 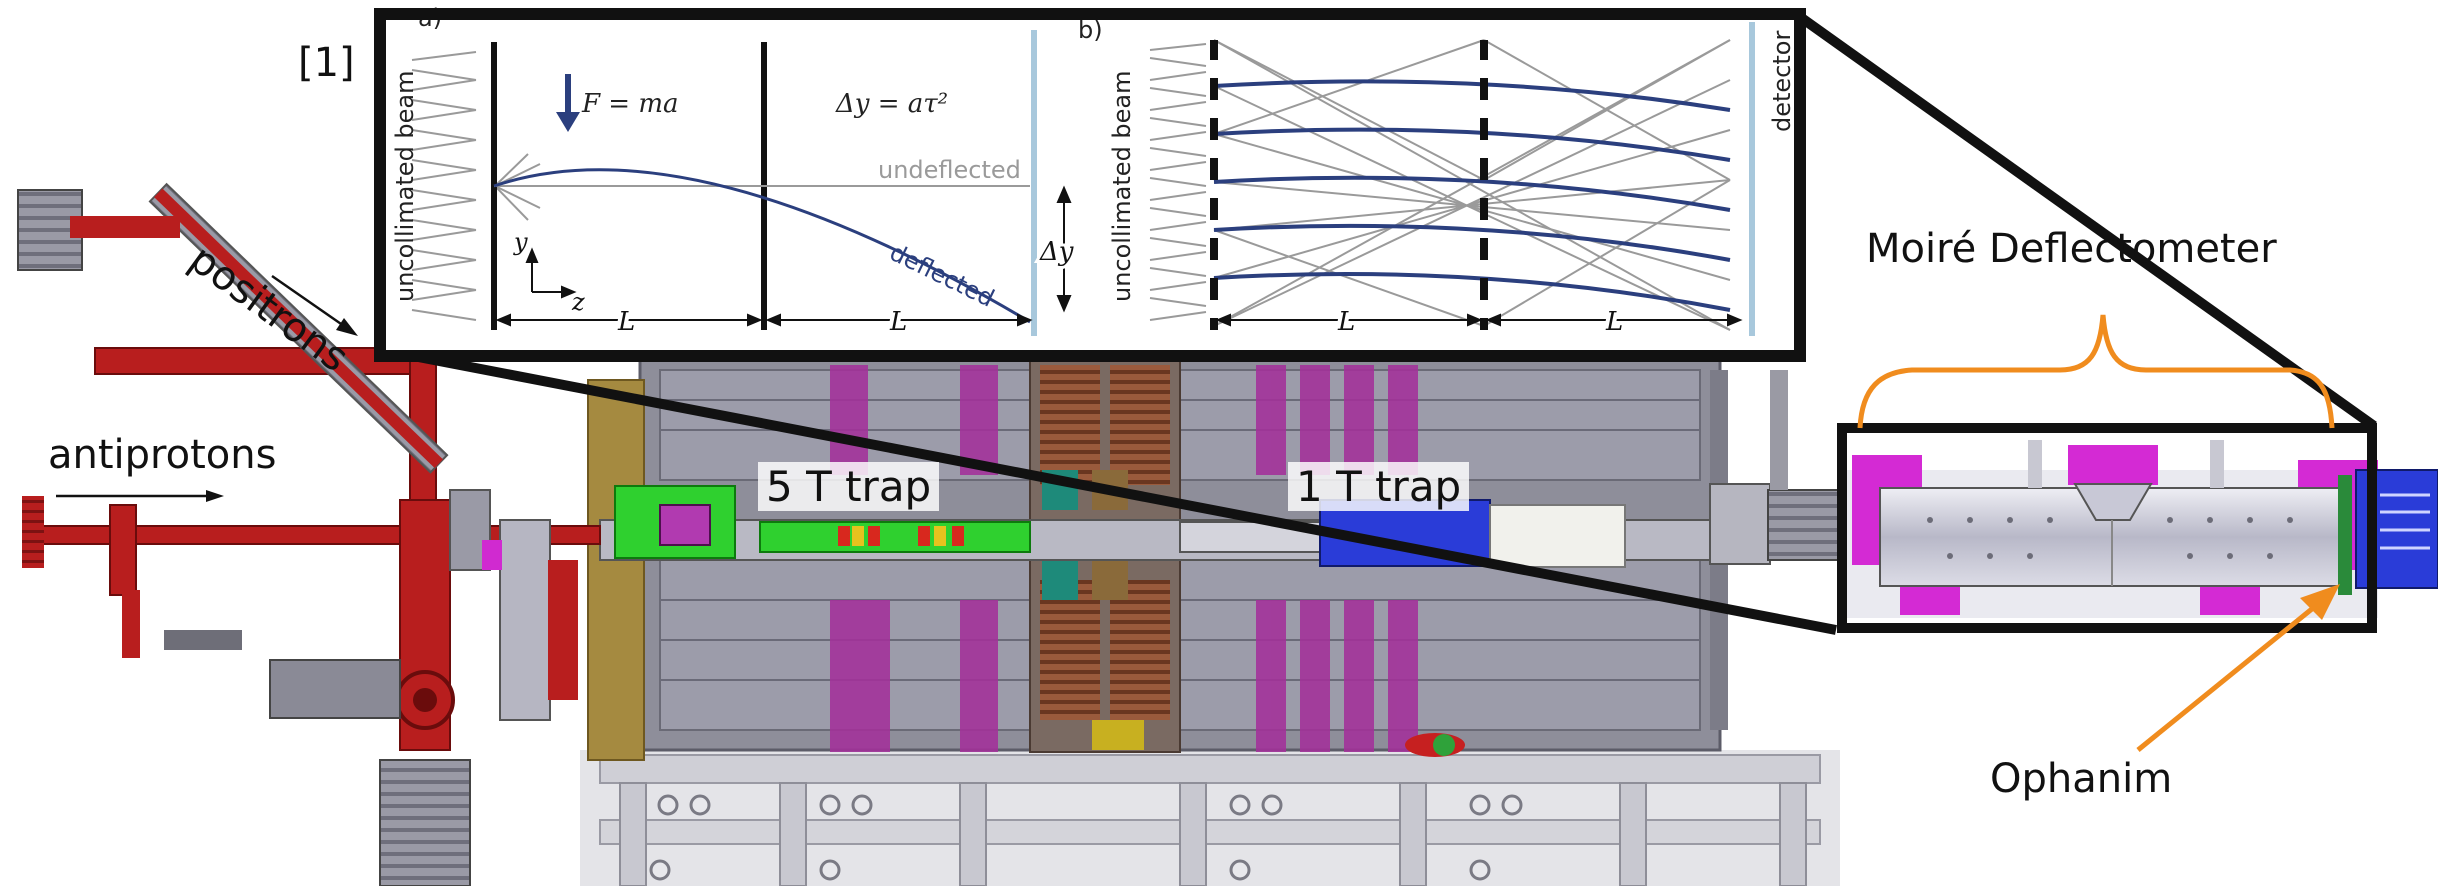 I want to click on deflection-equation: Δy = aτ², so click(x=891, y=104).